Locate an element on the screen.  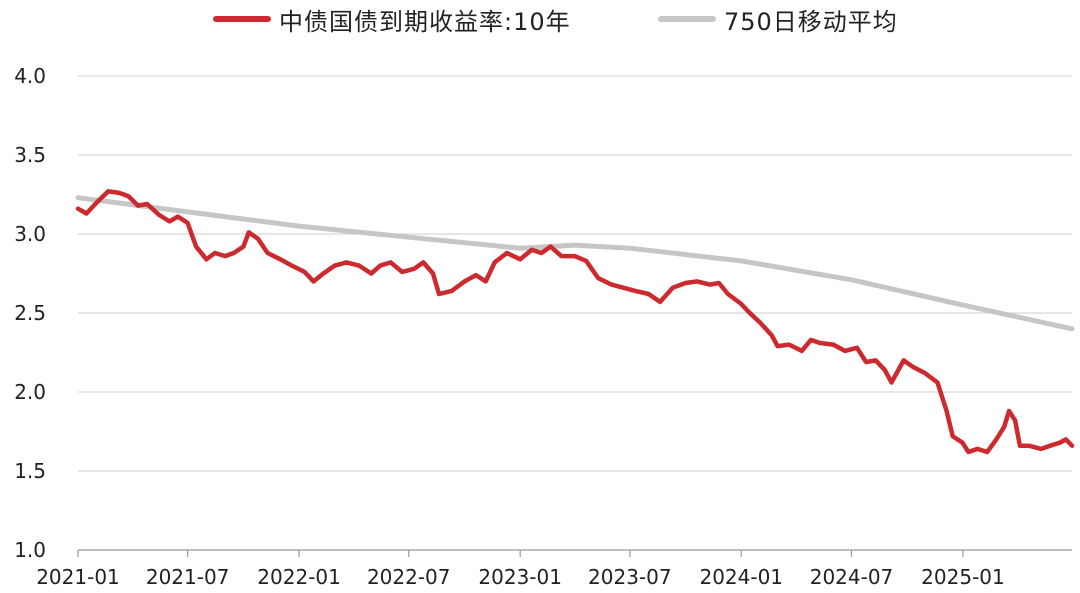
legend-label-yield: 中债国债到期收益率:10年 is located at coordinates (425, 21).